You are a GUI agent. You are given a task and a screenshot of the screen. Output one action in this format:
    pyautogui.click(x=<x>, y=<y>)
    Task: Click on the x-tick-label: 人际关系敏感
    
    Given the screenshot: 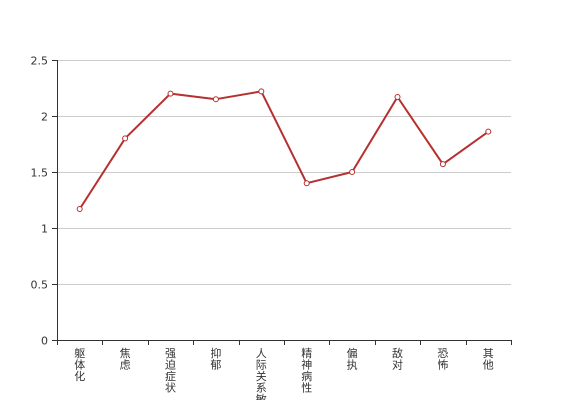 What is the action you would take?
    pyautogui.click(x=261, y=373)
    